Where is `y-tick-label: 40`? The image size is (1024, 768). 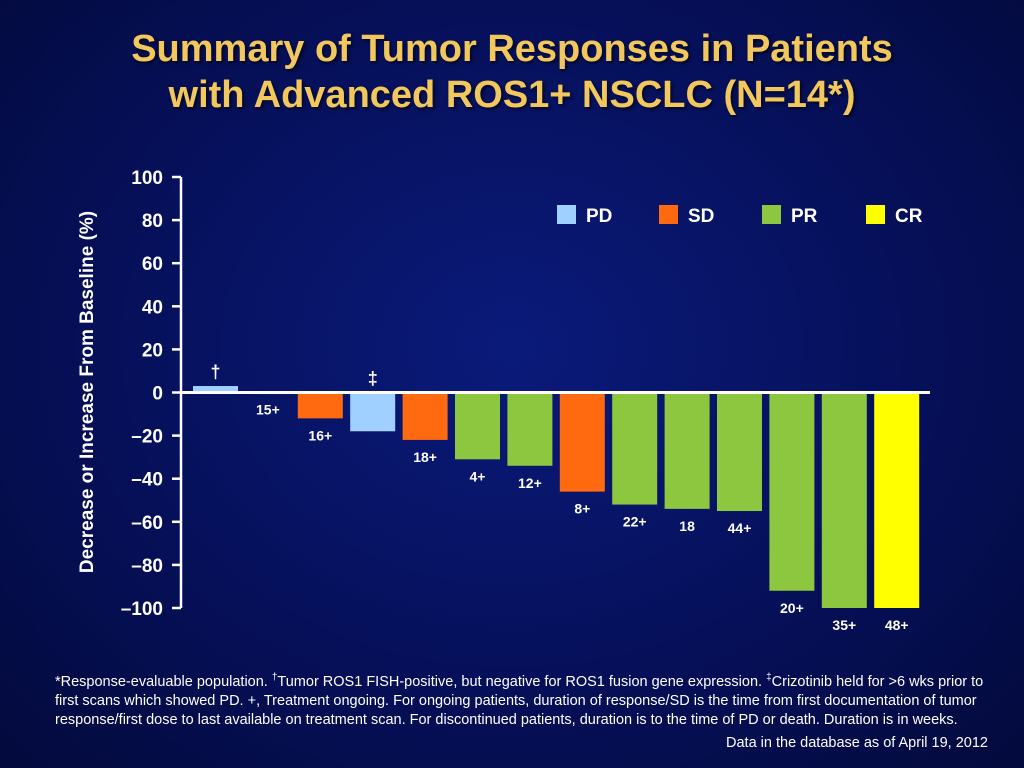
y-tick-label: 40 is located at coordinates (152, 307).